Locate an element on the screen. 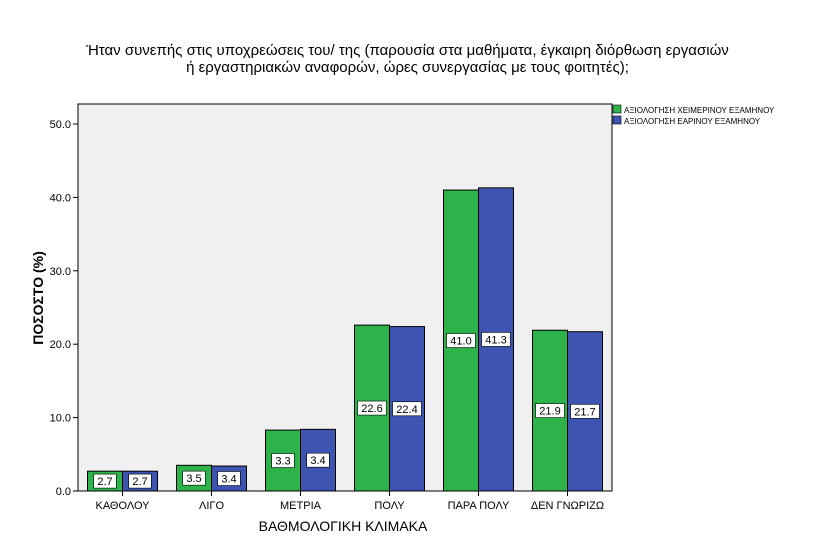 The width and height of the screenshot is (815, 558). data-label: 21.9 is located at coordinates (549, 412).